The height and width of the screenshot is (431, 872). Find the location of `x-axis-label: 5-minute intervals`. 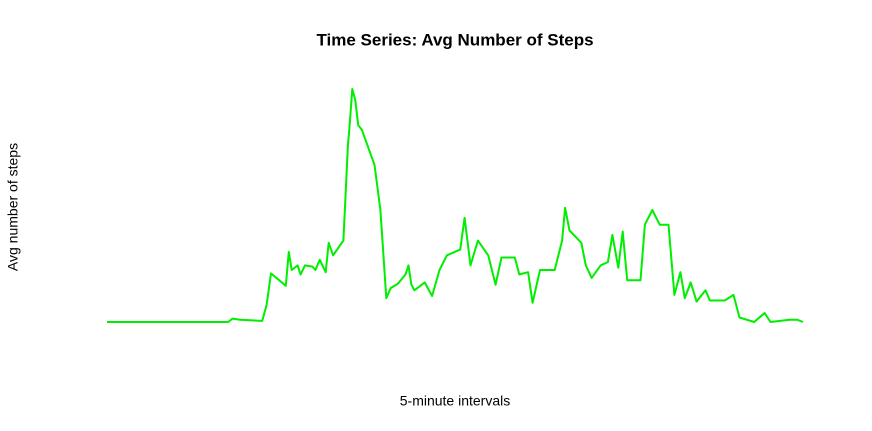

x-axis-label: 5-minute intervals is located at coordinates (455, 401).